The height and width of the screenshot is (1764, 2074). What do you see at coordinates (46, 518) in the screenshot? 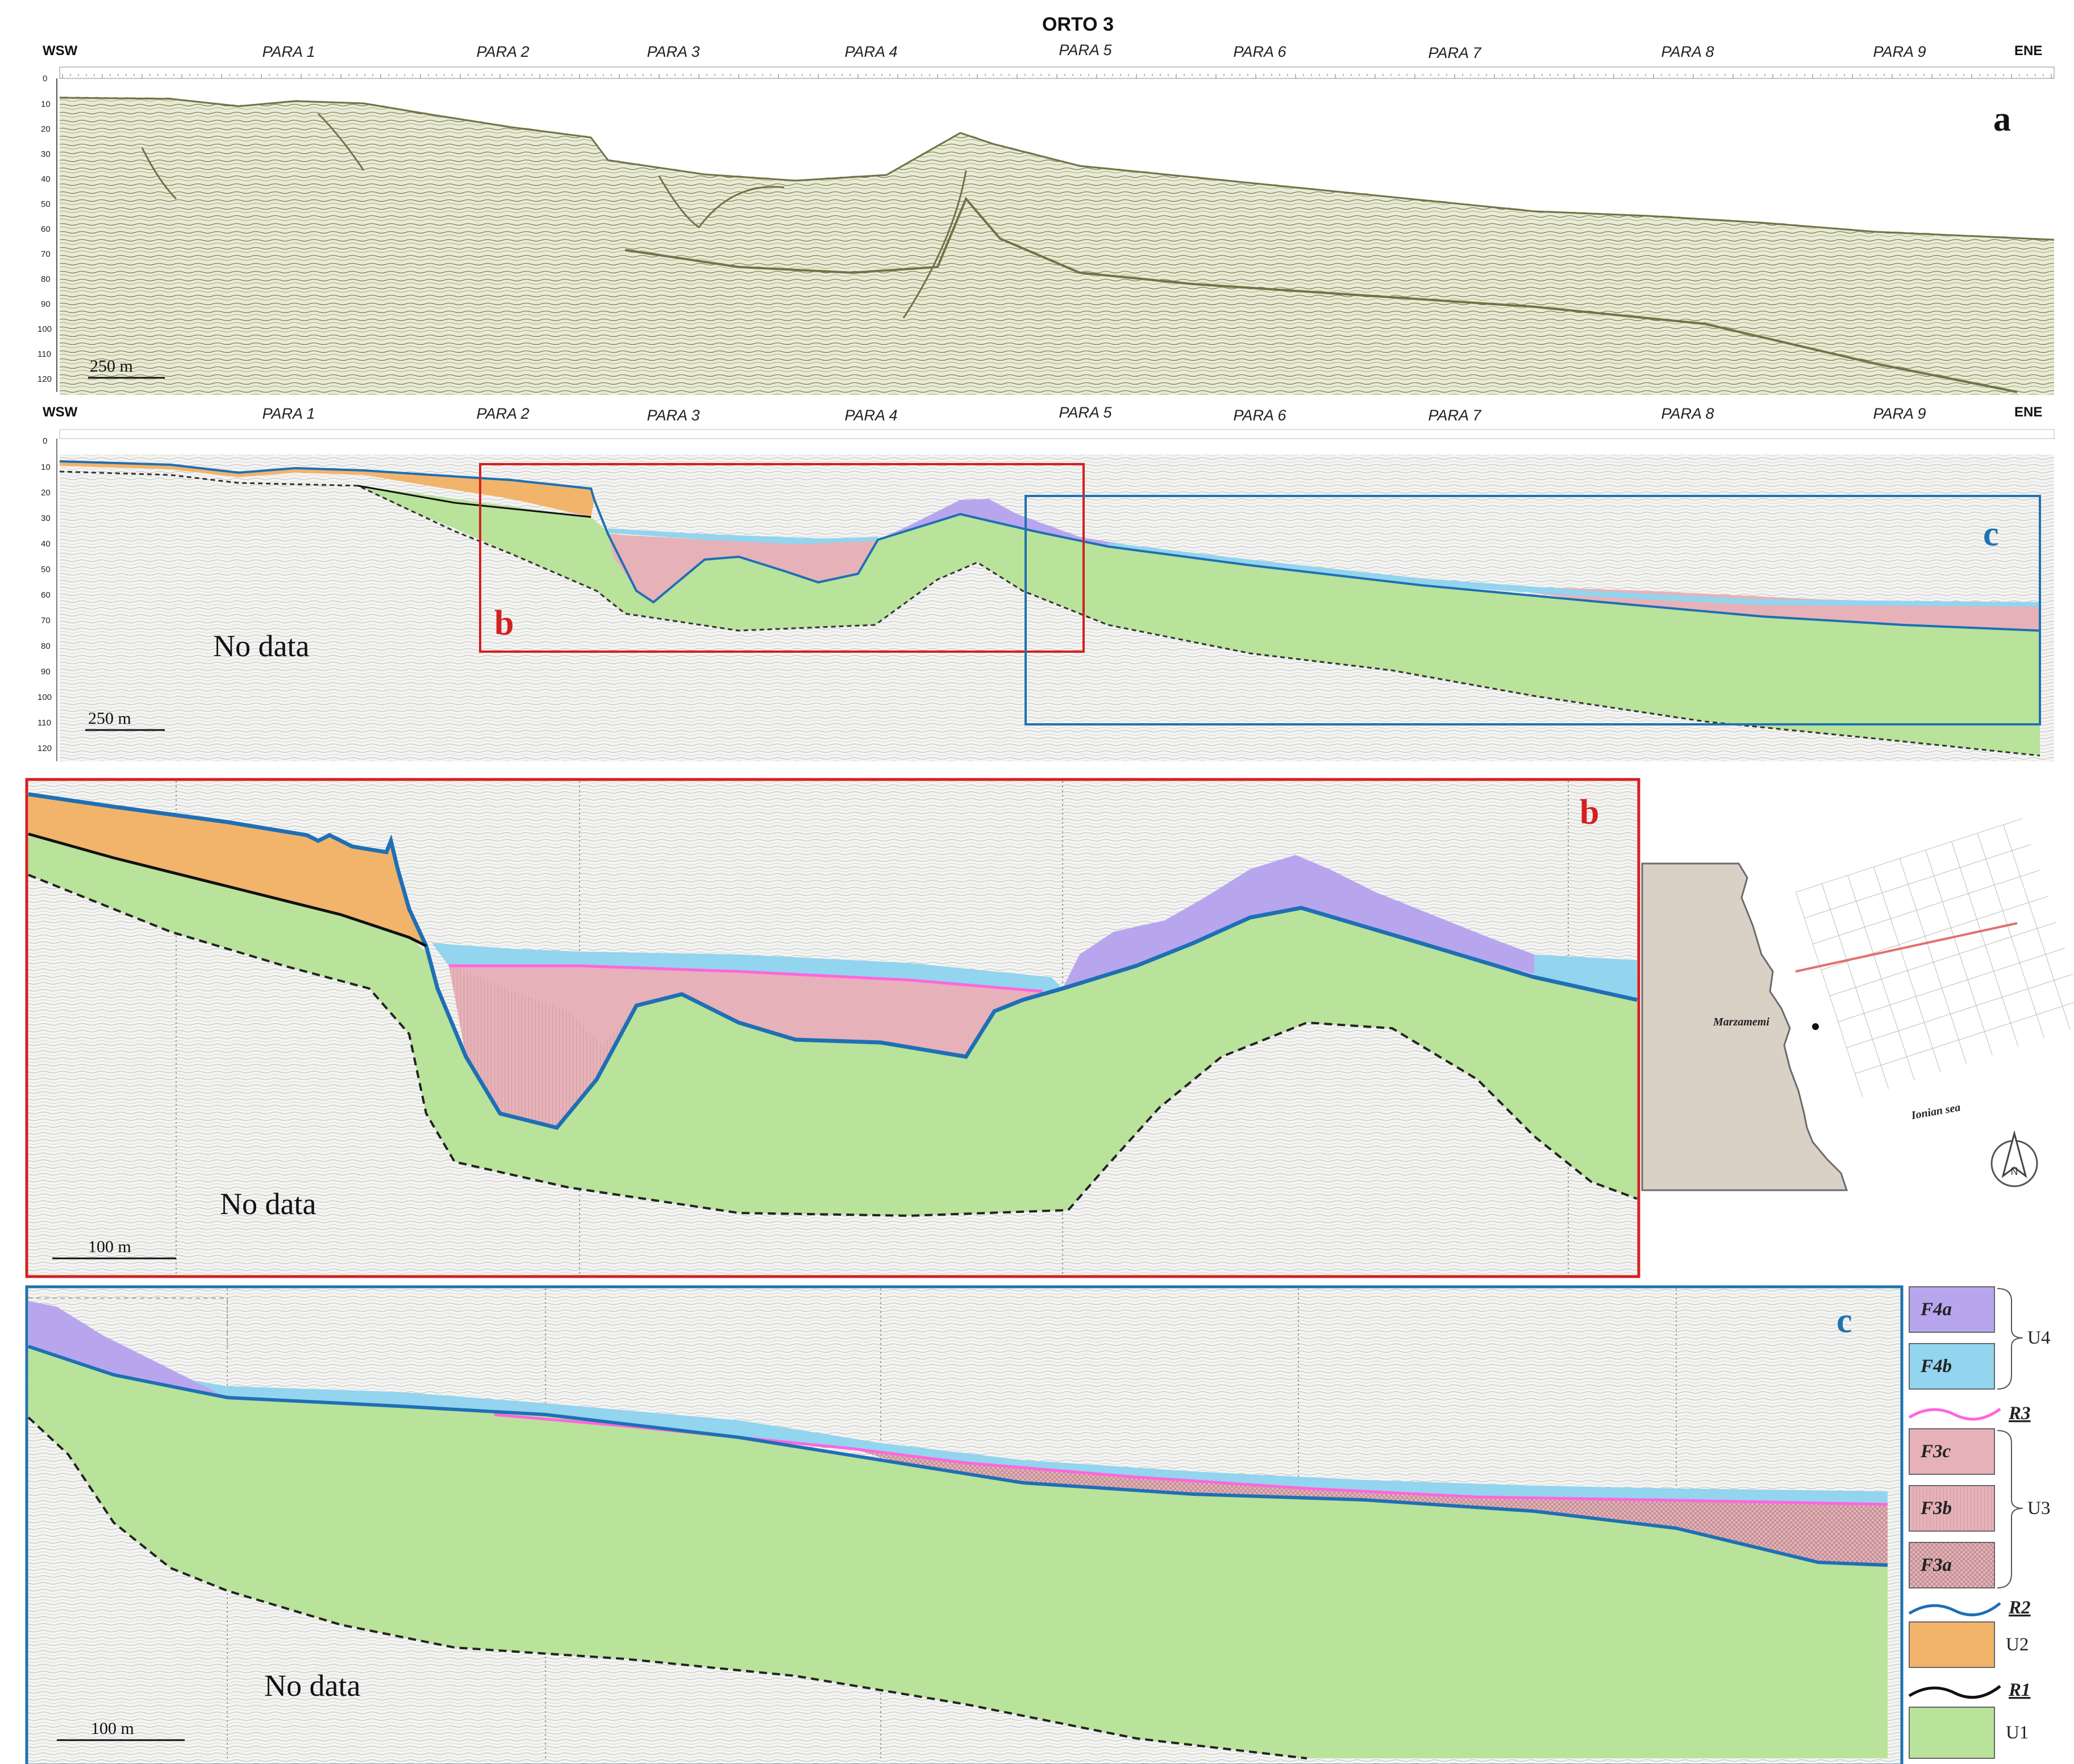
I see `depth-tick: 30` at bounding box center [46, 518].